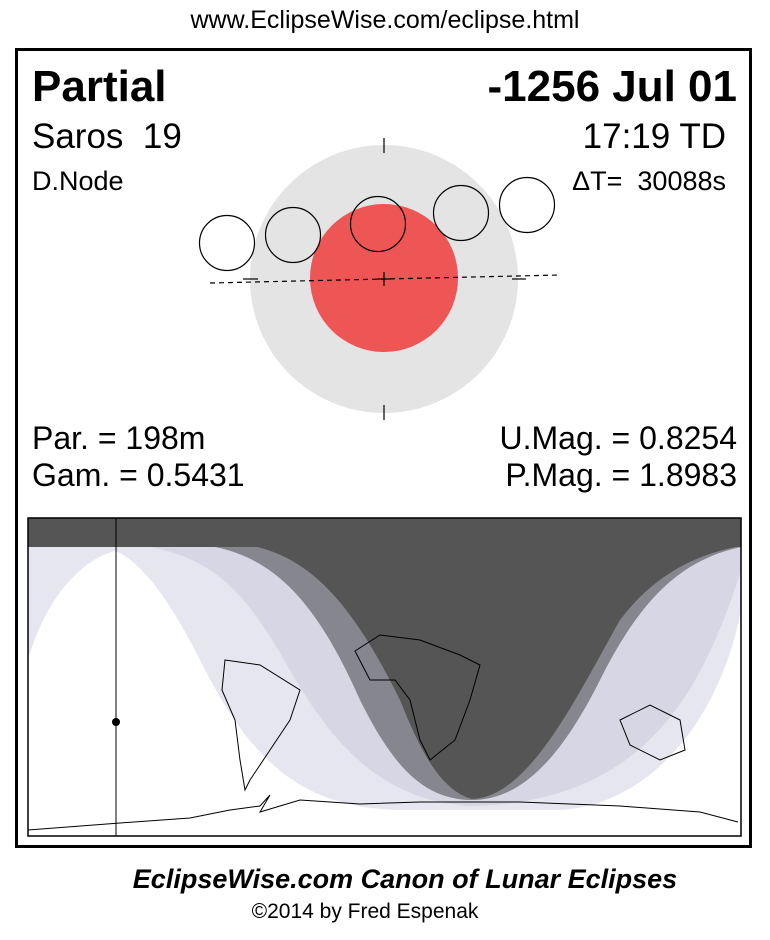 The width and height of the screenshot is (770, 940). What do you see at coordinates (116, 722) in the screenshot?
I see `sub-lunar-point` at bounding box center [116, 722].